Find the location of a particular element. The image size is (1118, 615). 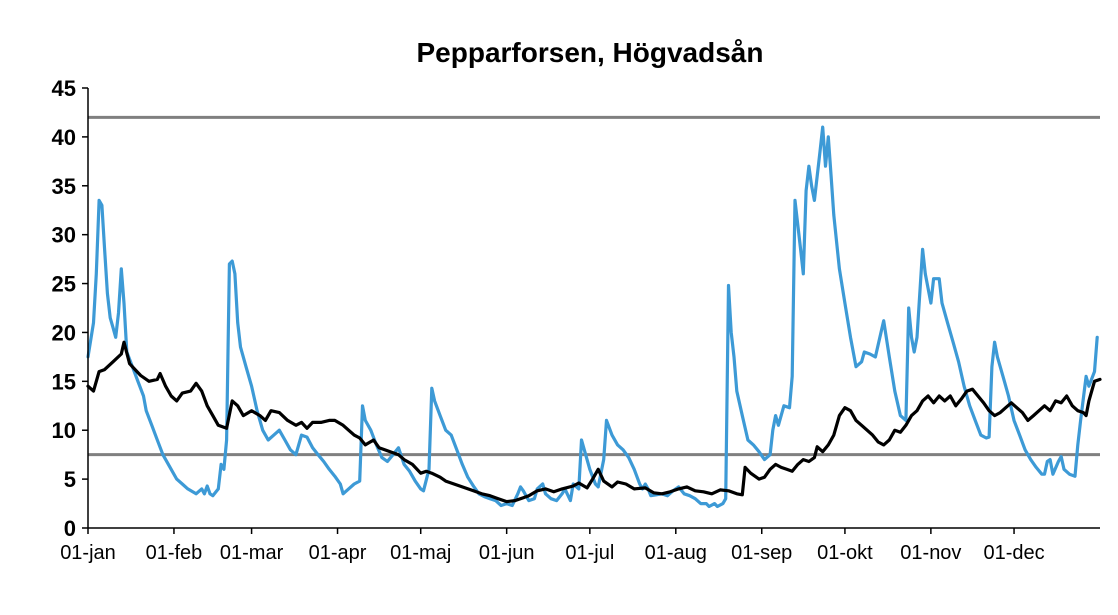

x-tick-label: 01-jun is located at coordinates (507, 553).